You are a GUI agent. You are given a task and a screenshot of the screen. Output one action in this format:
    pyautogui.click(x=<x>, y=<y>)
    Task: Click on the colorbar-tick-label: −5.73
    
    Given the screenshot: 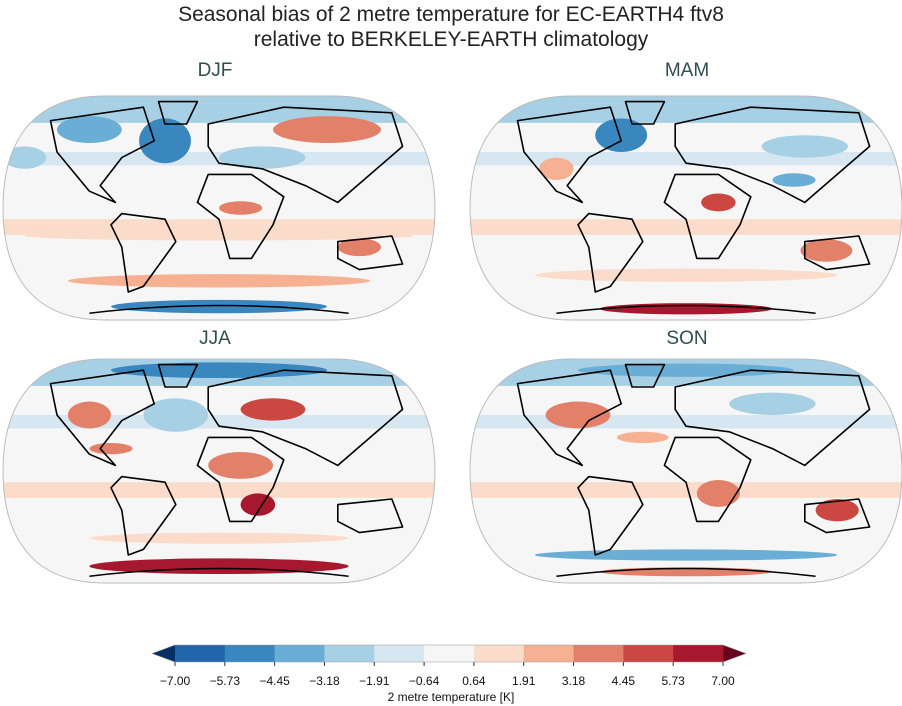 What is the action you would take?
    pyautogui.click(x=224, y=681)
    